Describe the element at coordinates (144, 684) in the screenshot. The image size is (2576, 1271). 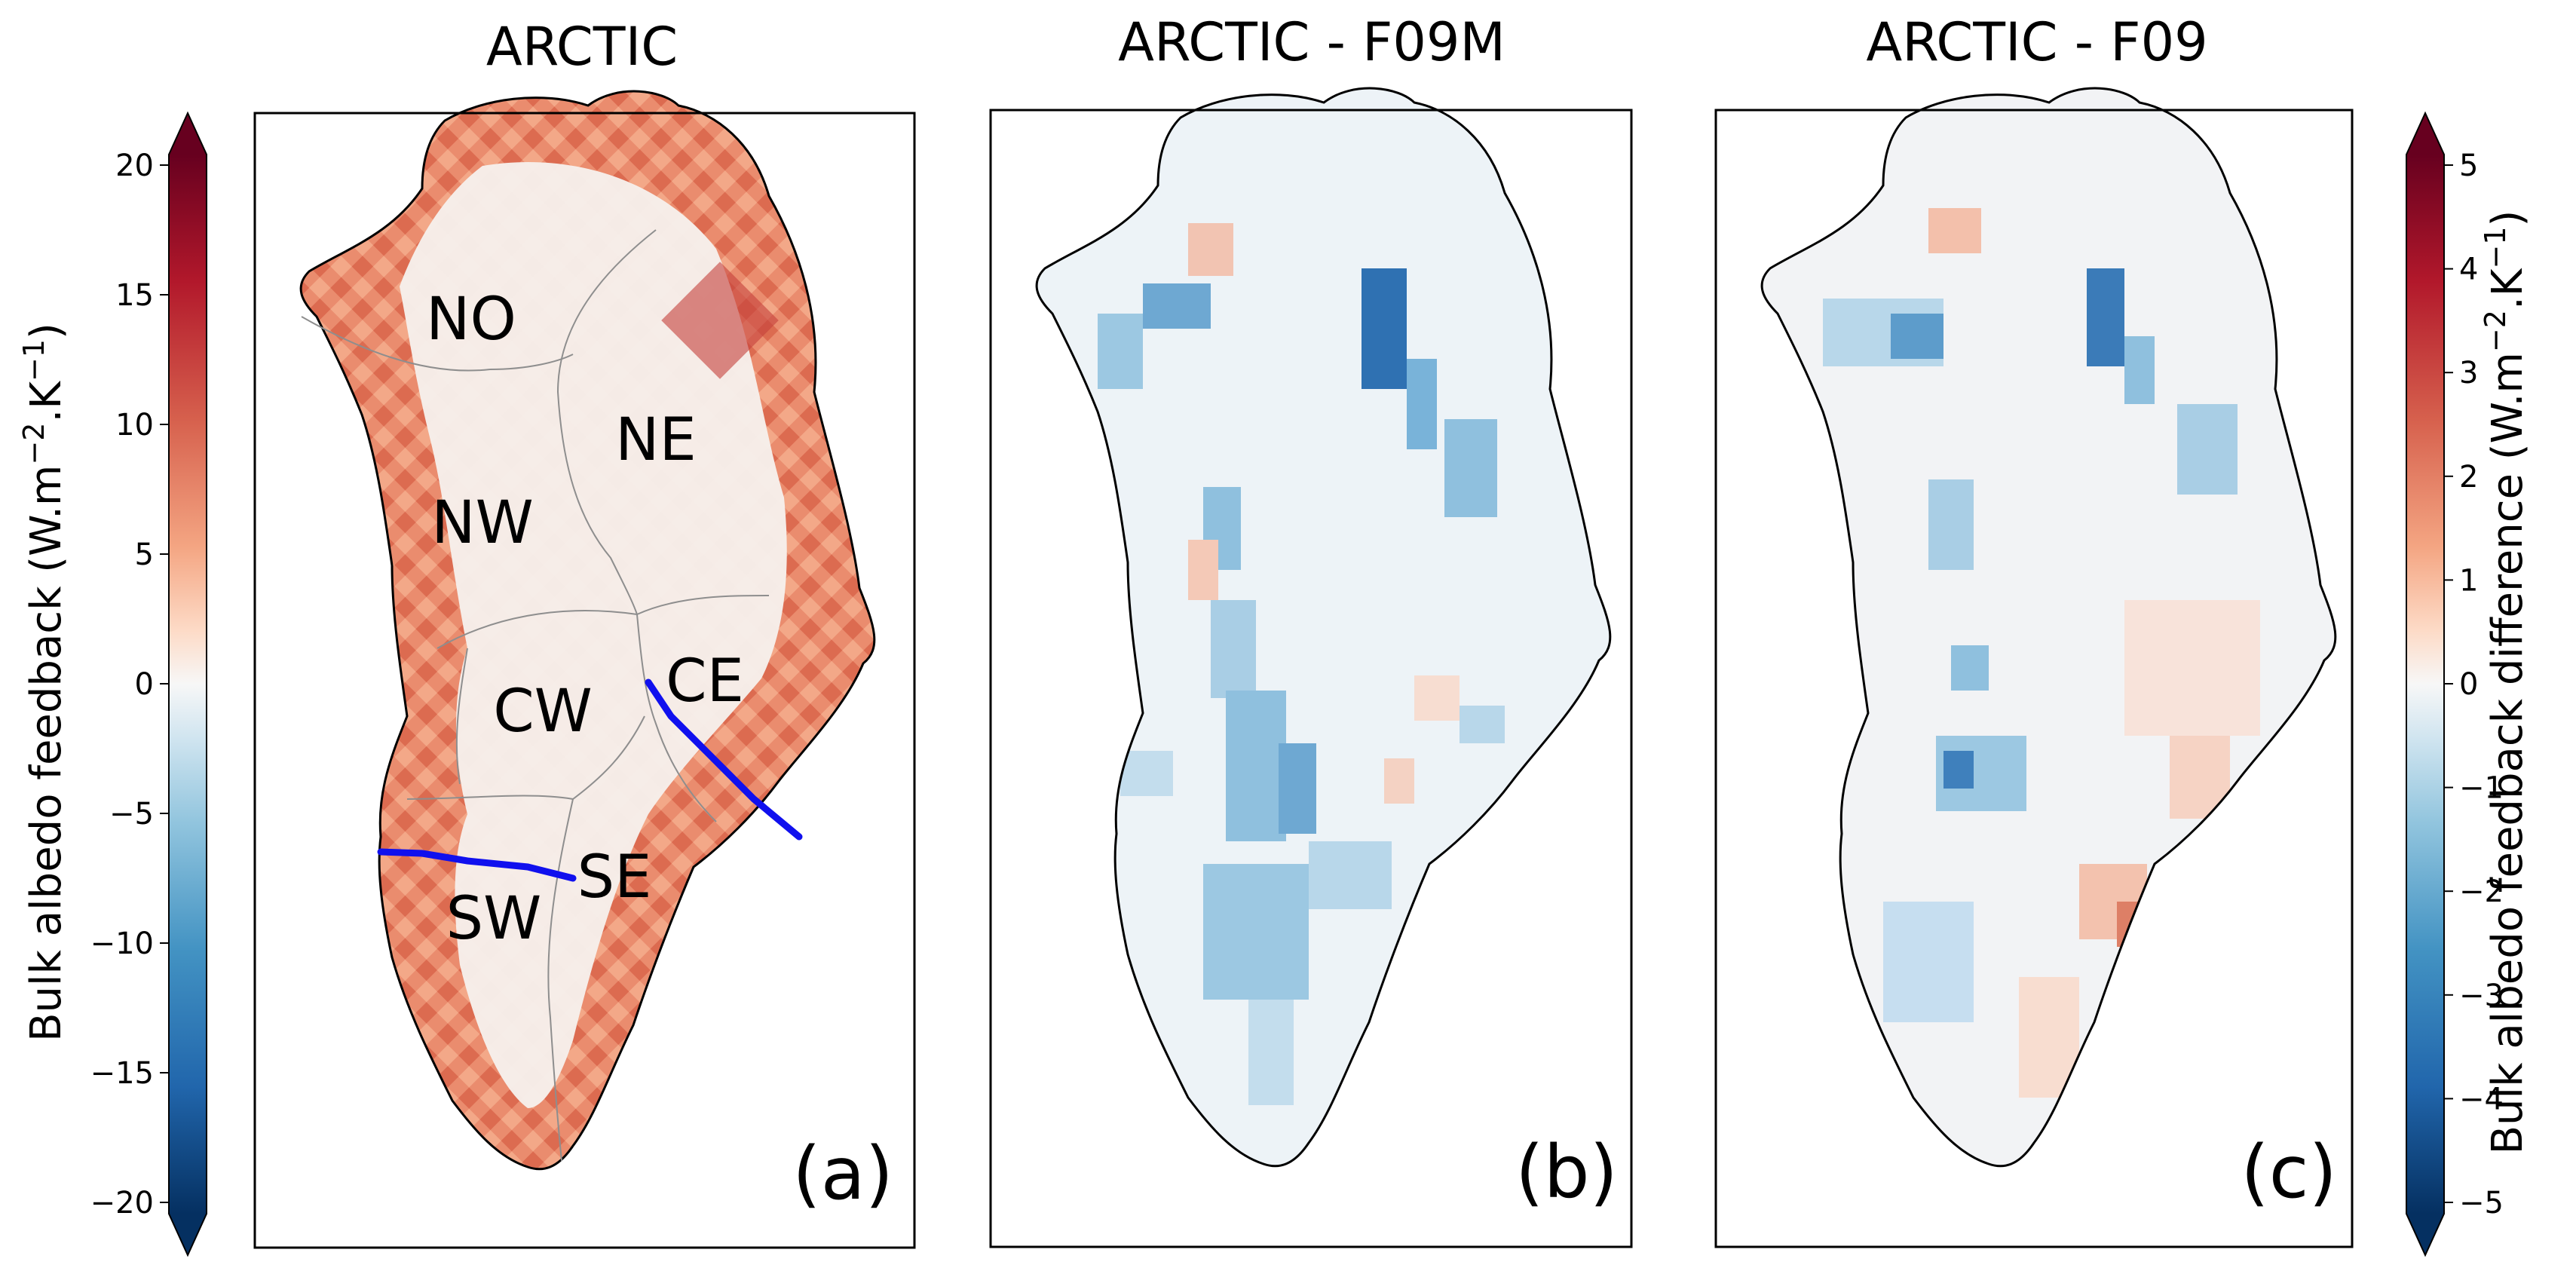
I see `left-colorbar-tick-label: 0` at that location.